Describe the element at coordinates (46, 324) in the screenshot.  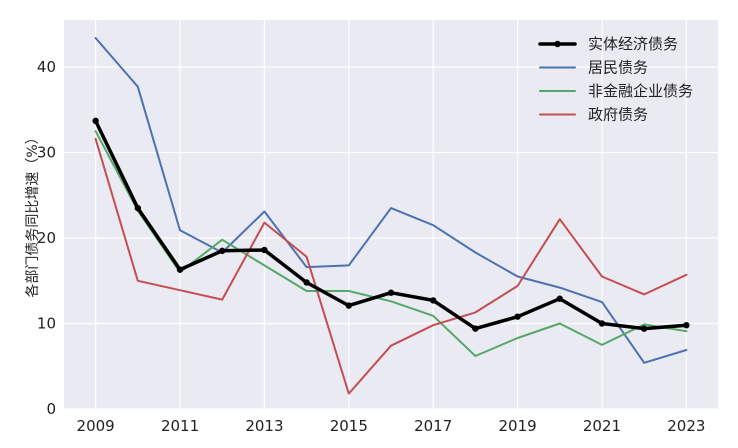
I see `y-tick-label: 10` at that location.